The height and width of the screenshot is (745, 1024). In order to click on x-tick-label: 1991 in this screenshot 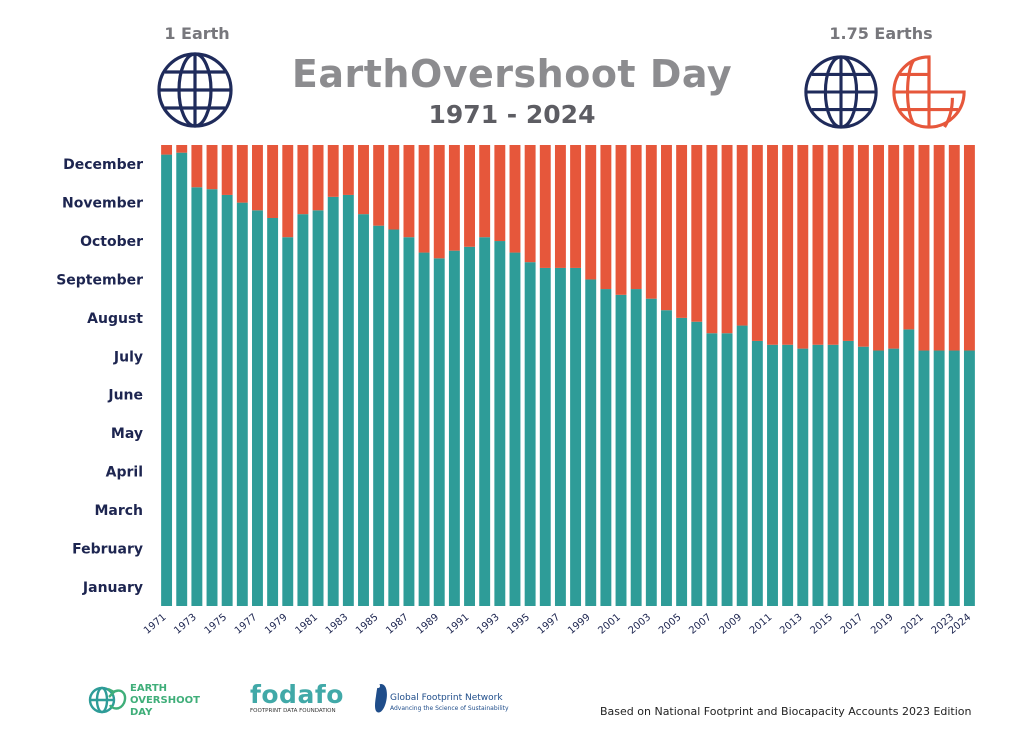, I will do `click(458, 624)`.